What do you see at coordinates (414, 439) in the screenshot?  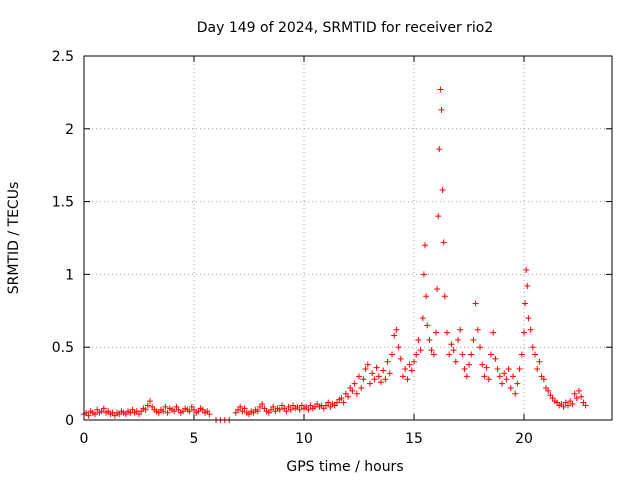 I see `x-tick-label: 15` at bounding box center [414, 439].